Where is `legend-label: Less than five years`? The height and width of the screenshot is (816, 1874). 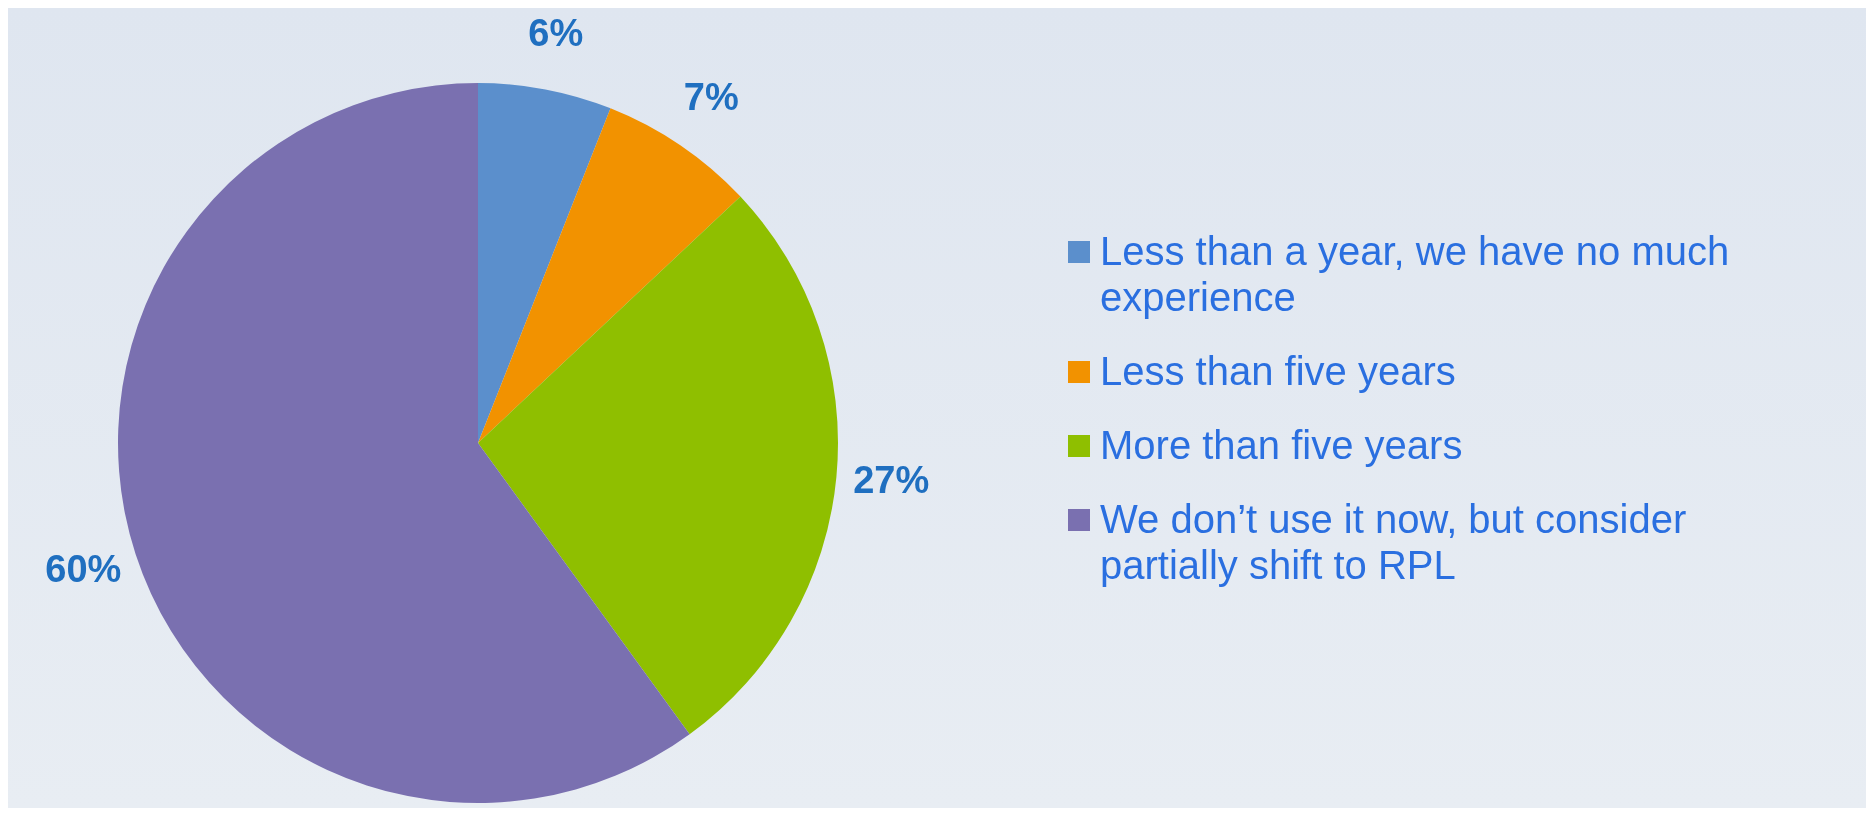
legend-label: Less than five years is located at coordinates (1278, 371).